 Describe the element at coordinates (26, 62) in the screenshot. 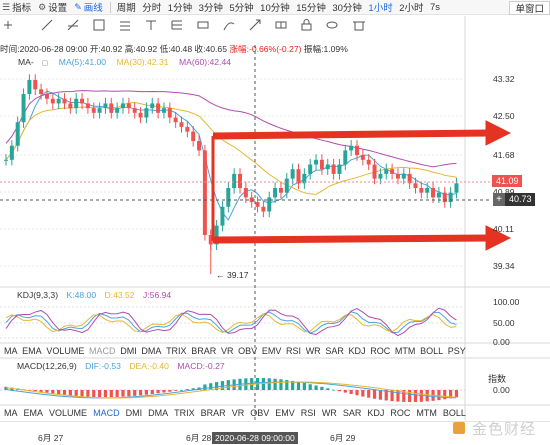

I see `ma-type-selector: MA-` at that location.